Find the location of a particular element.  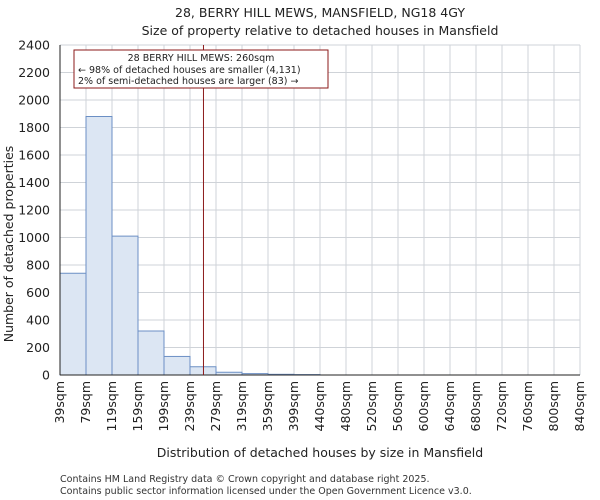

y-tick-2400: 2400 is located at coordinates (34, 45).